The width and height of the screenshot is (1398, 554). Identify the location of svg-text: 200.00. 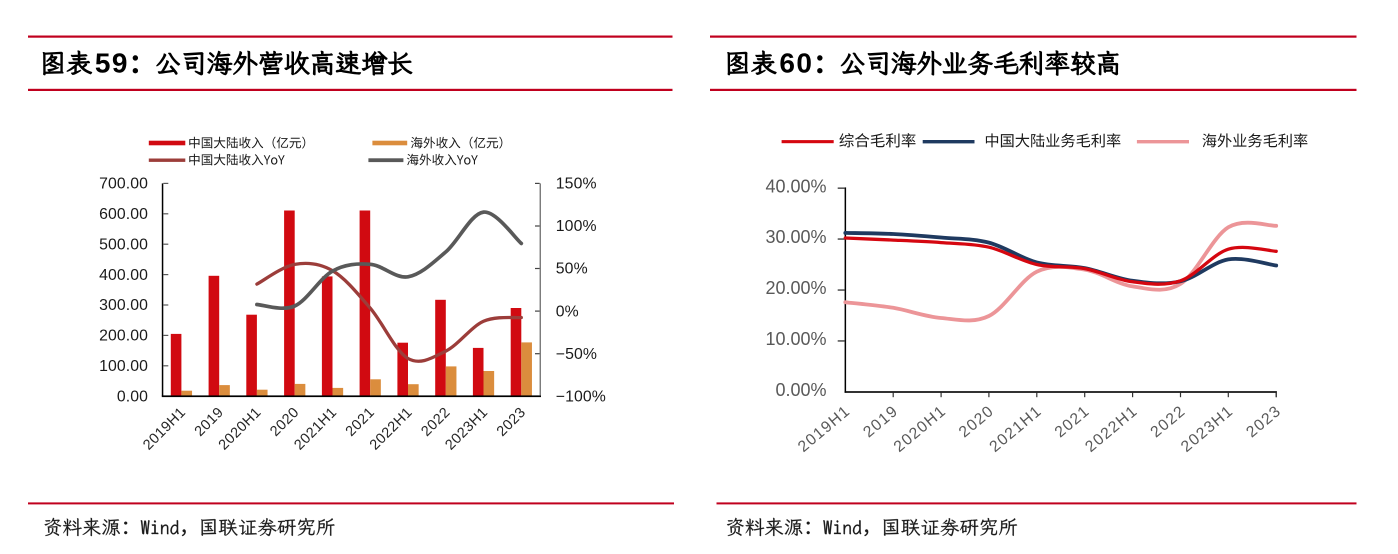
(123, 336).